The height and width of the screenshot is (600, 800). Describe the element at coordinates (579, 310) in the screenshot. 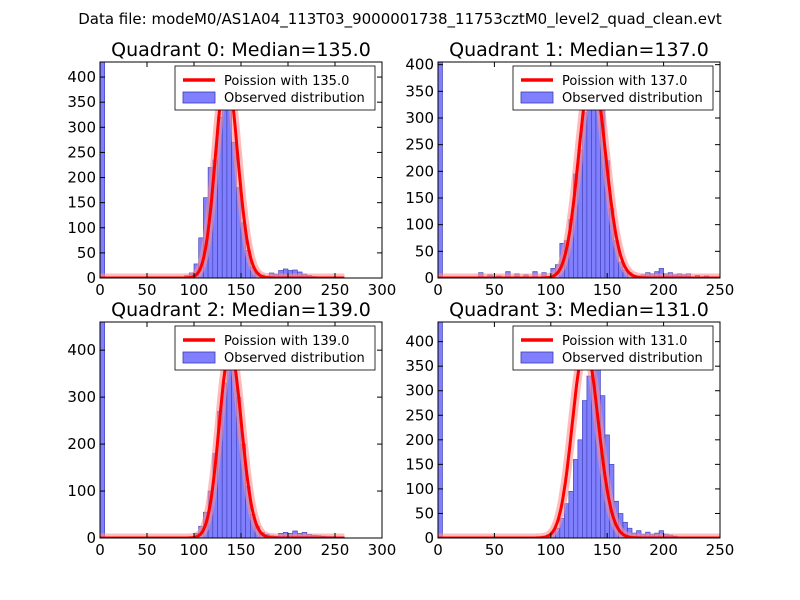

I see `panel-title: Quadrant 3: Median=131.0` at that location.